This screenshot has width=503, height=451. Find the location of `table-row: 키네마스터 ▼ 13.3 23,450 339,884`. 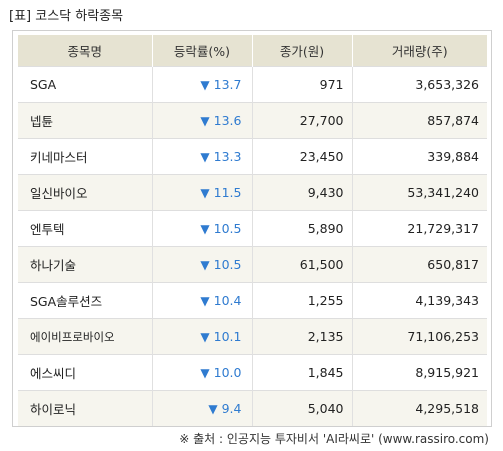

table-row: 키네마스터 ▼ 13.3 23,450 339,884 is located at coordinates (252, 156).